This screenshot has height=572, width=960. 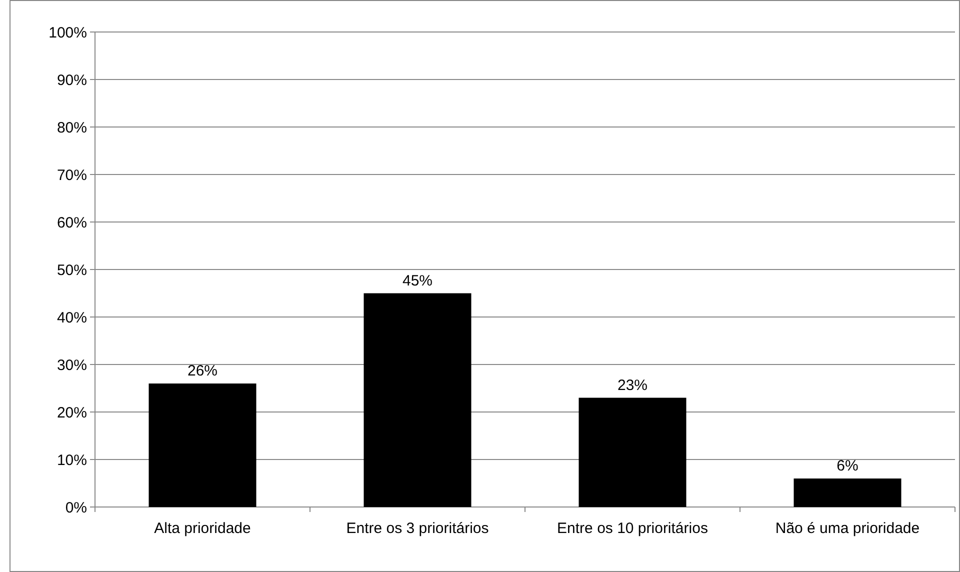 I want to click on x-tick-label: Entre os 10 prioritários, so click(x=632, y=528).